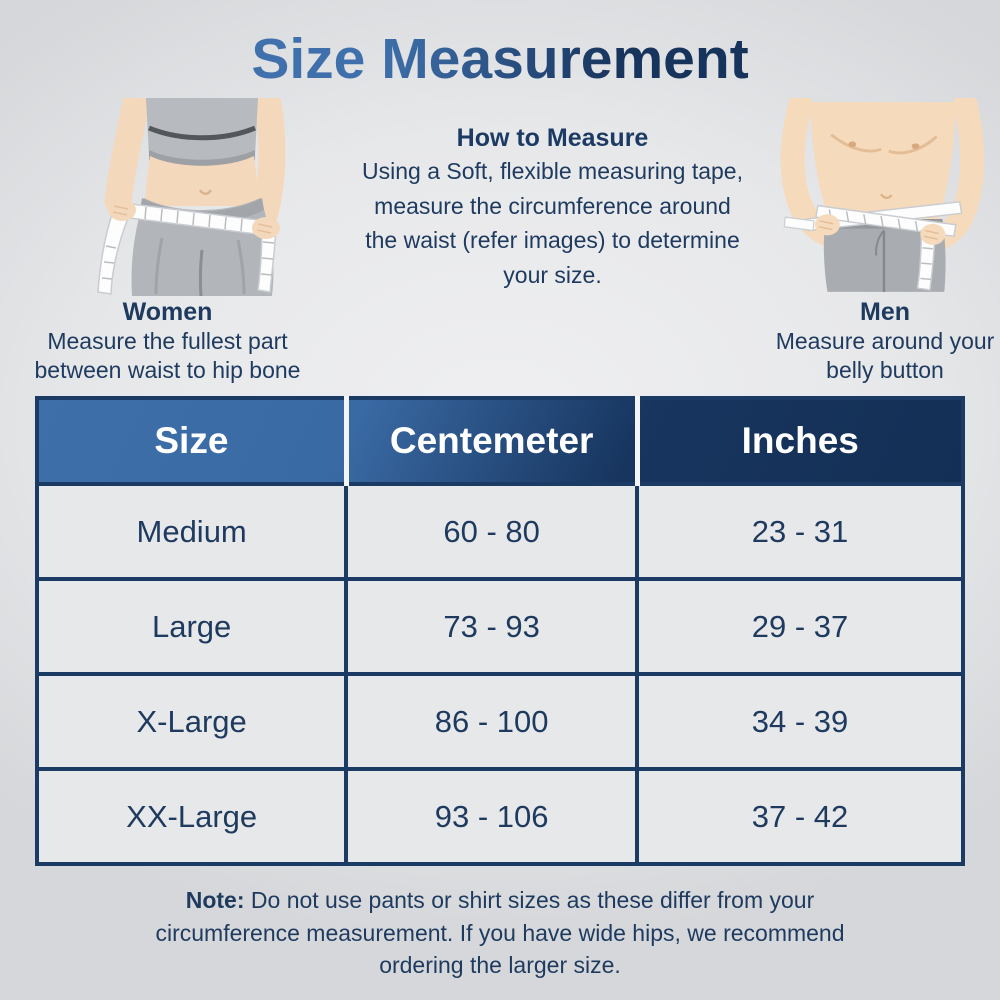  Describe the element at coordinates (500, 59) in the screenshot. I see `page-title: Size Measurement` at that location.